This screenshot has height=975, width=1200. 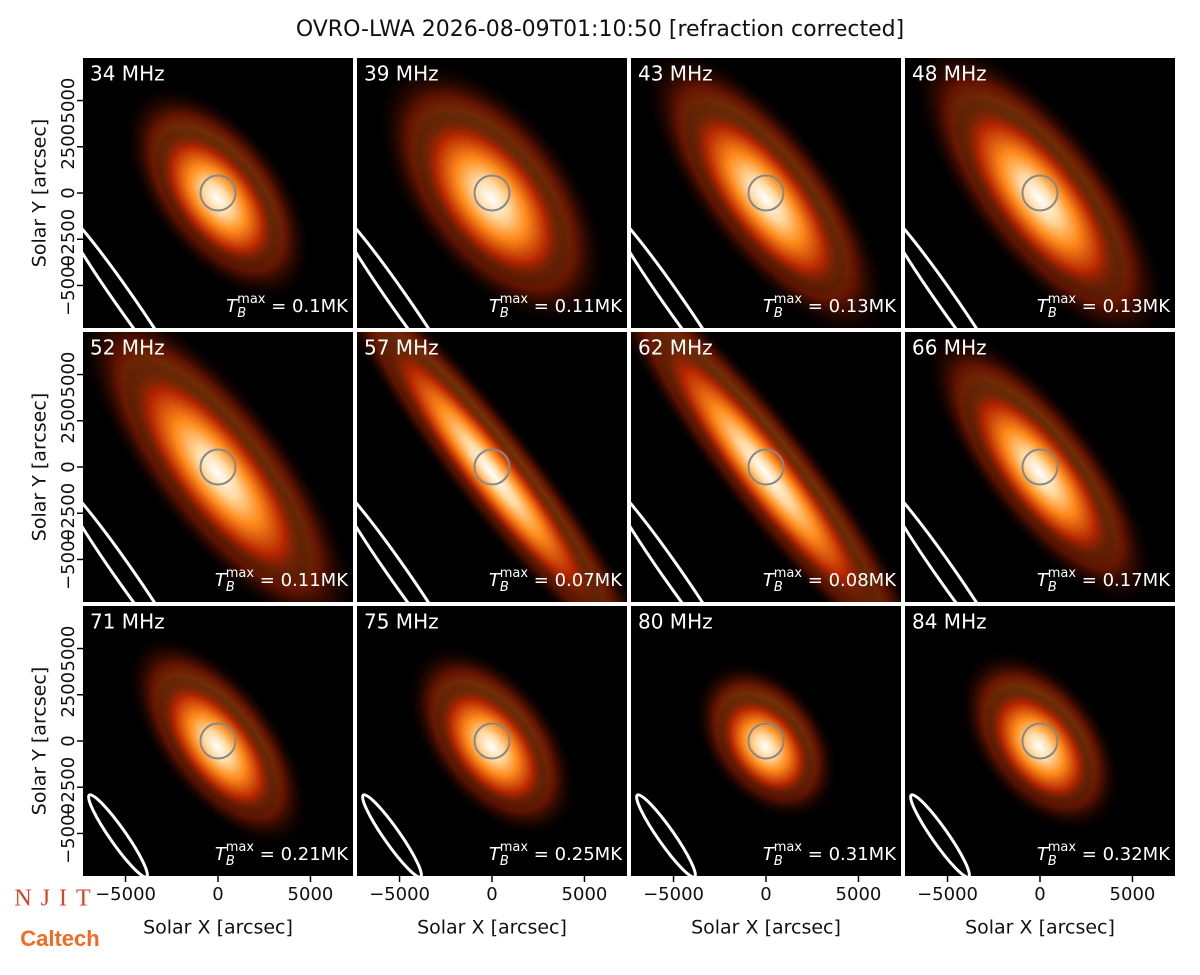 I want to click on panel: 39 MHz TBmax = 0.11MK, so click(x=492, y=193).